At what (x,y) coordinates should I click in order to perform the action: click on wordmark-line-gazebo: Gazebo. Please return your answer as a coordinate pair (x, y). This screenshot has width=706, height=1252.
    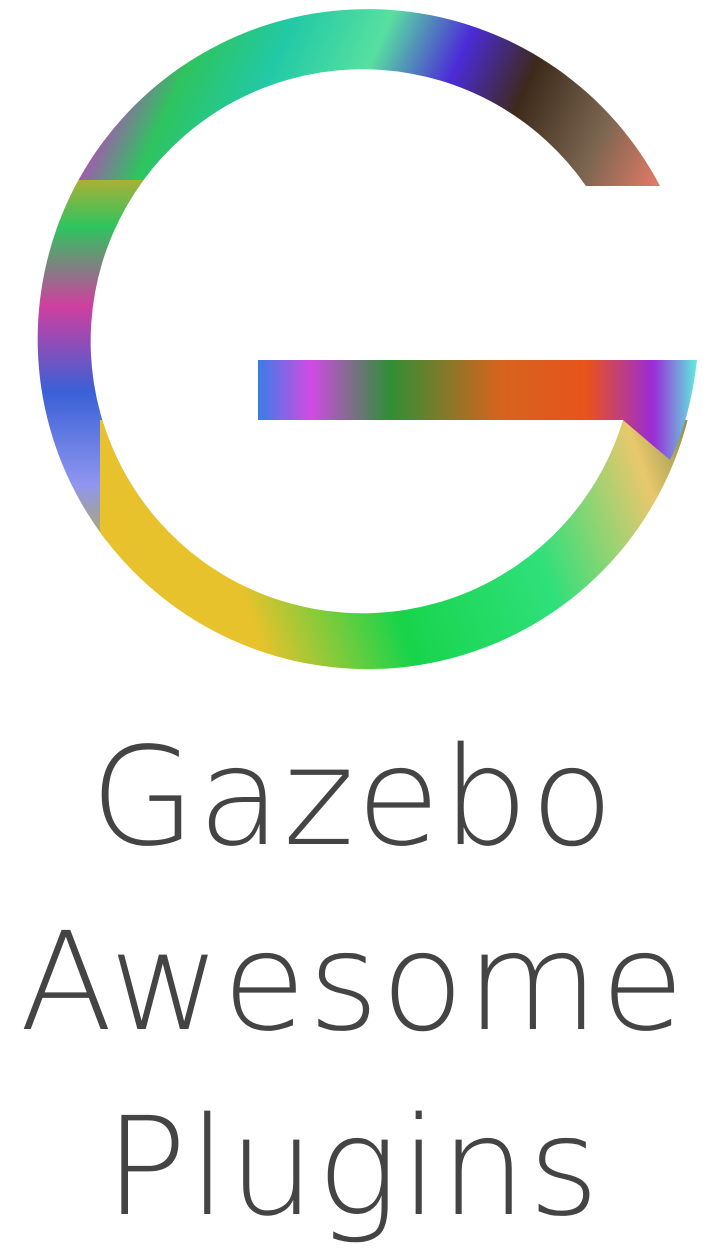
    Looking at the image, I should click on (353, 798).